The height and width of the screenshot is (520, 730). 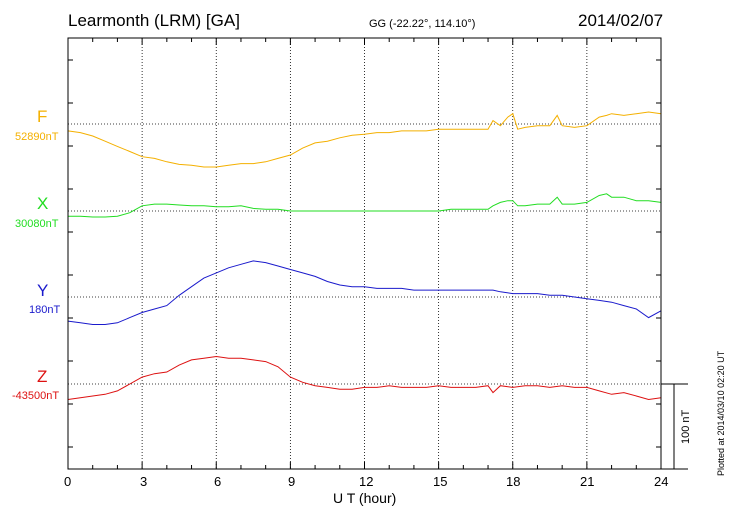 I want to click on x-tick-label: 18, so click(x=513, y=481).